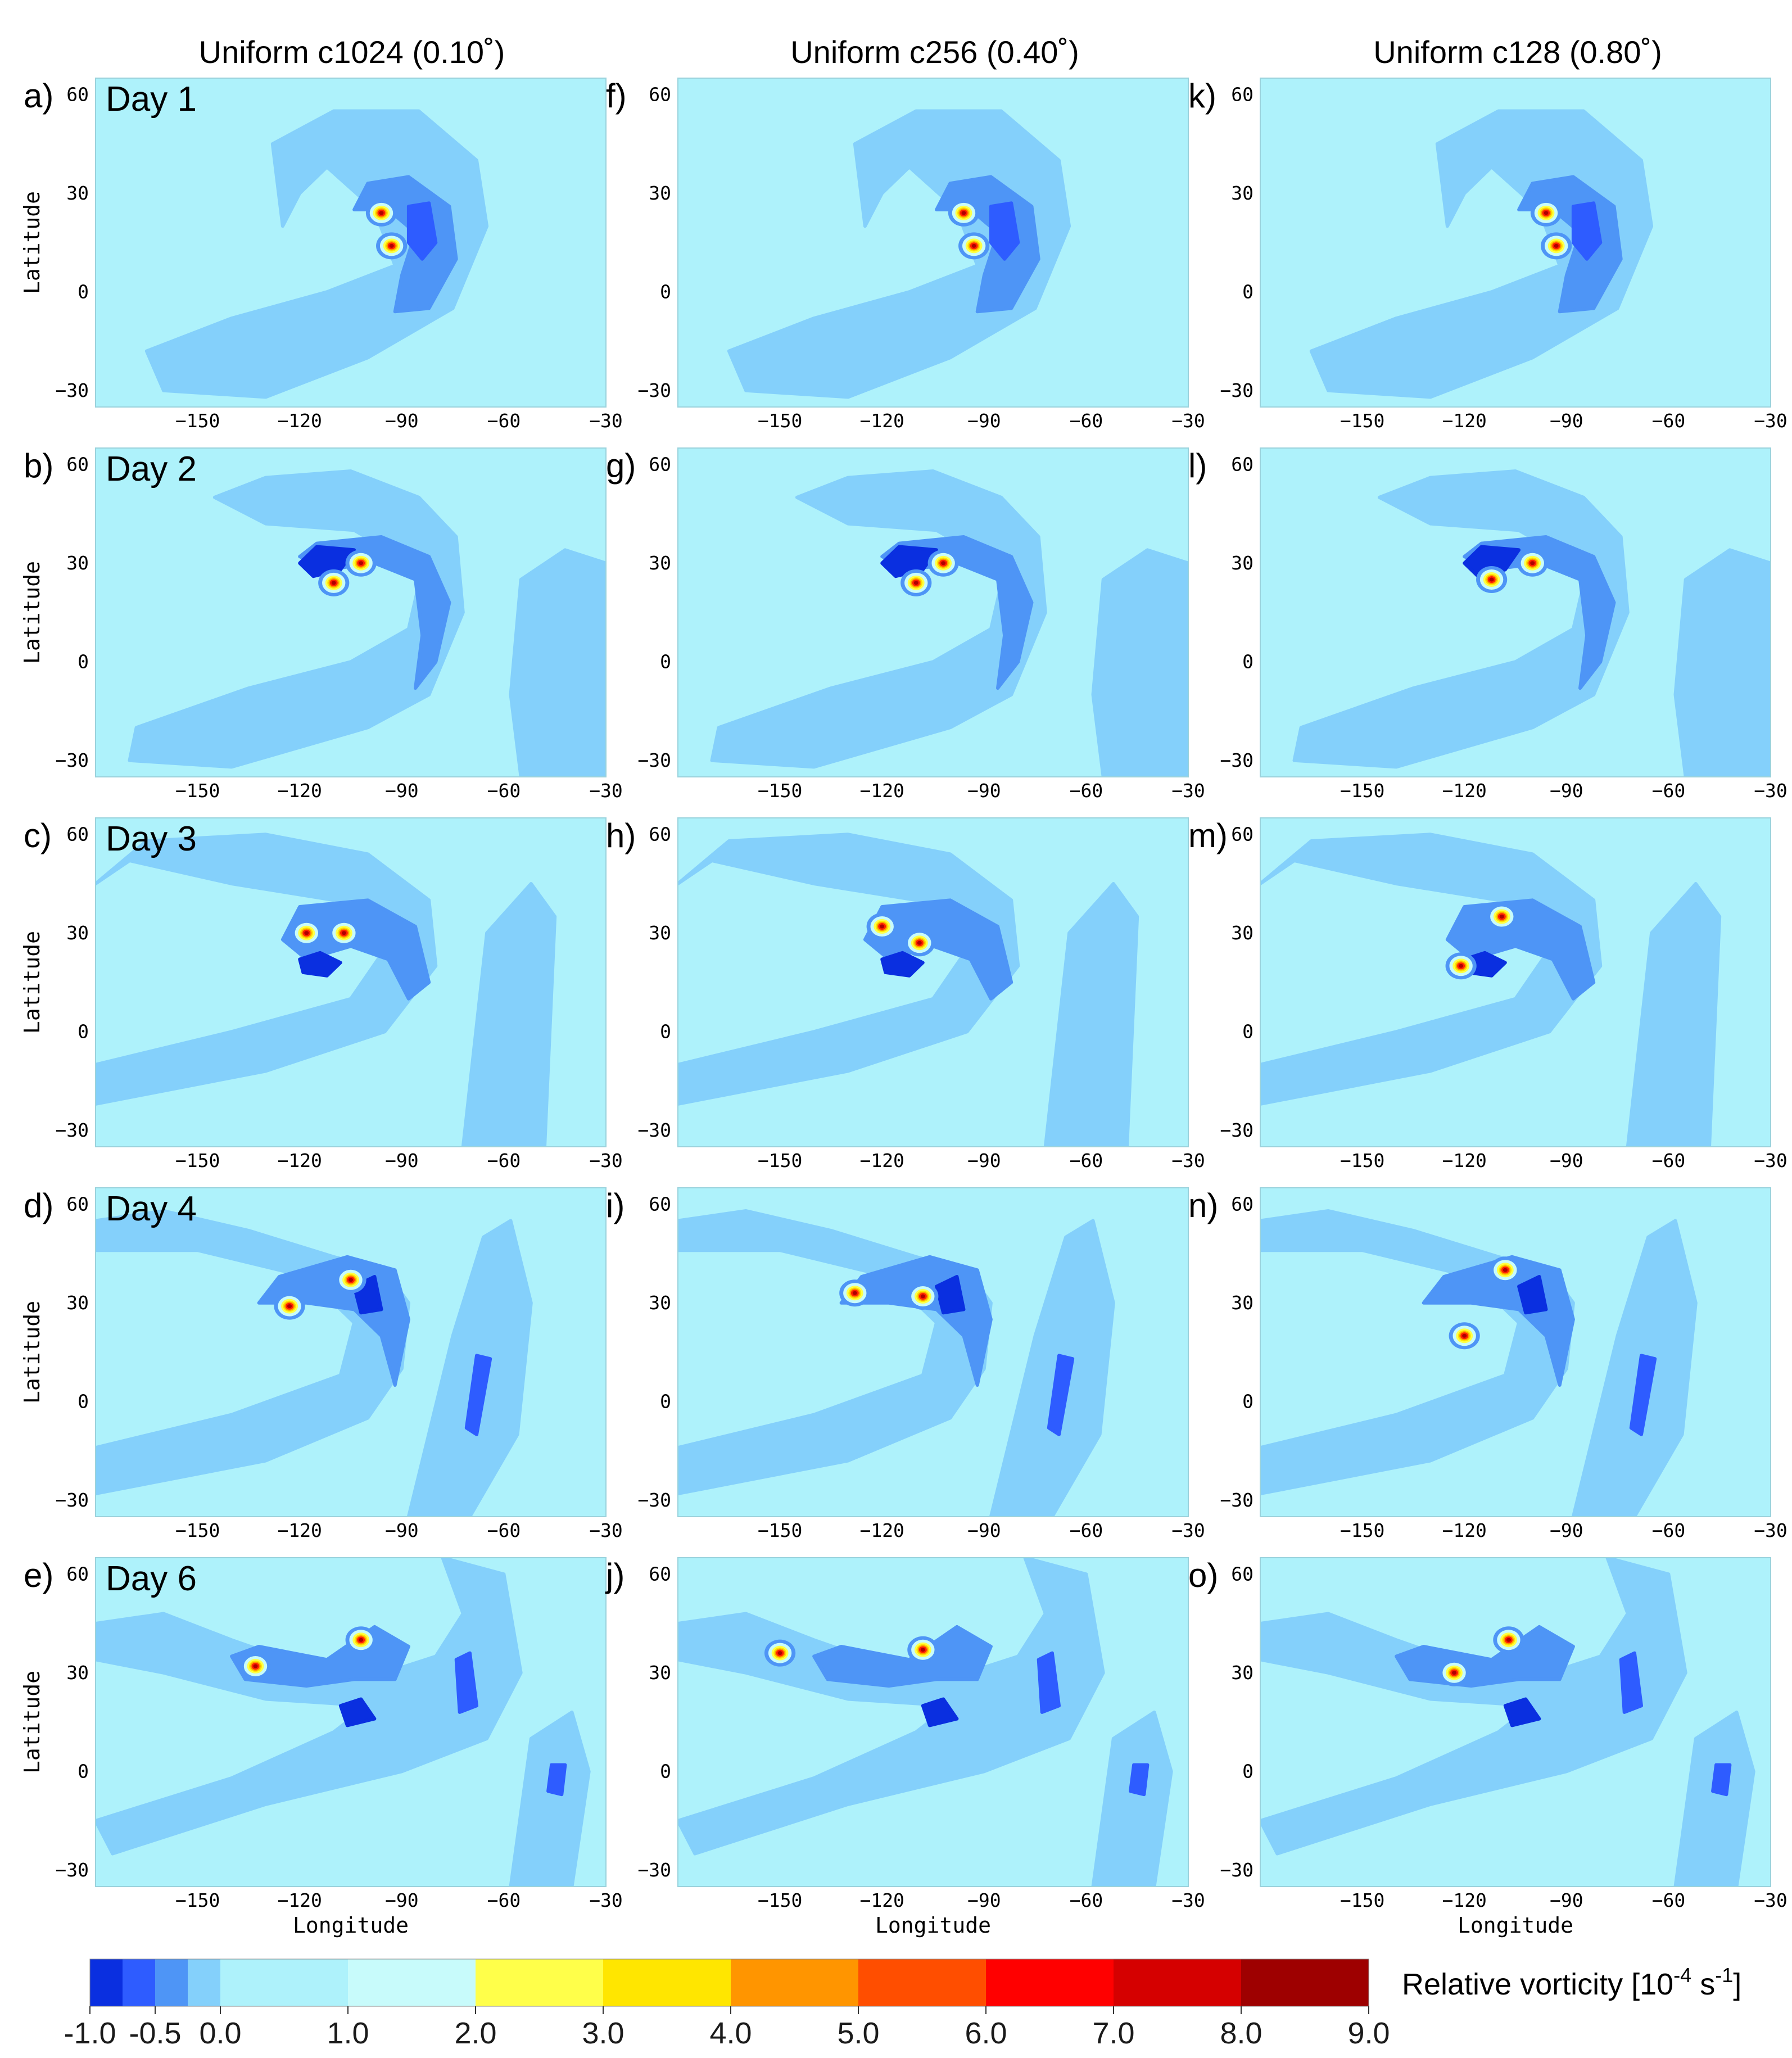 The width and height of the screenshot is (1792, 2058). I want to click on colorbar-frame, so click(729, 1983).